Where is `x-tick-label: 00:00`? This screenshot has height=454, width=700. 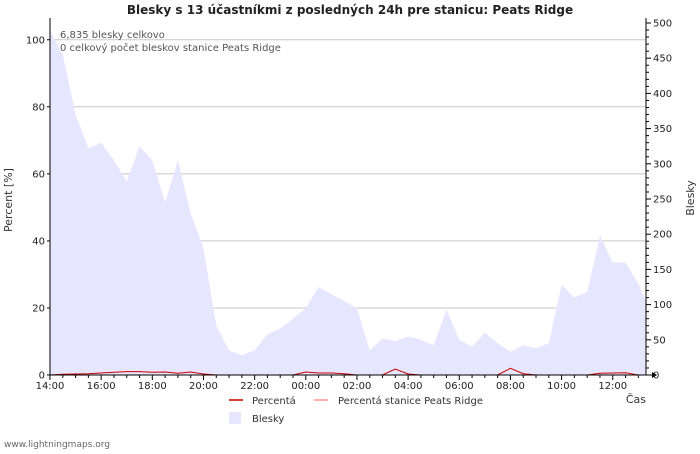
x-tick-label: 00:00 is located at coordinates (305, 386).